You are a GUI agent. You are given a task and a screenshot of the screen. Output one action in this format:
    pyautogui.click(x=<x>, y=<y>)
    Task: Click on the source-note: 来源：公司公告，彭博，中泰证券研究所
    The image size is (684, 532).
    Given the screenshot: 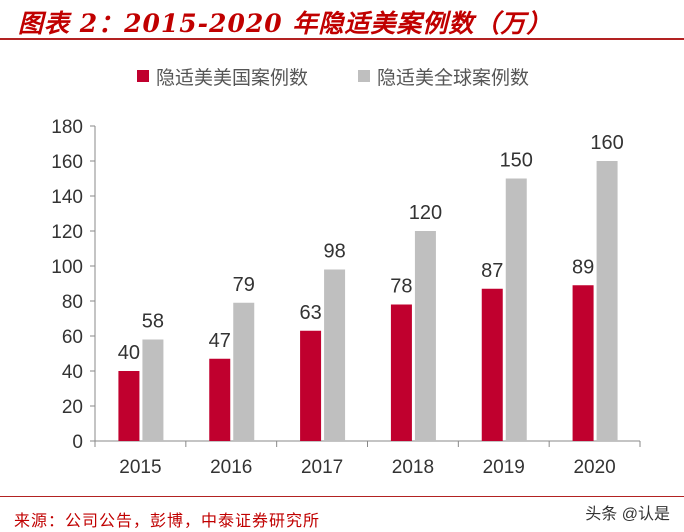 What is the action you would take?
    pyautogui.click(x=167, y=520)
    